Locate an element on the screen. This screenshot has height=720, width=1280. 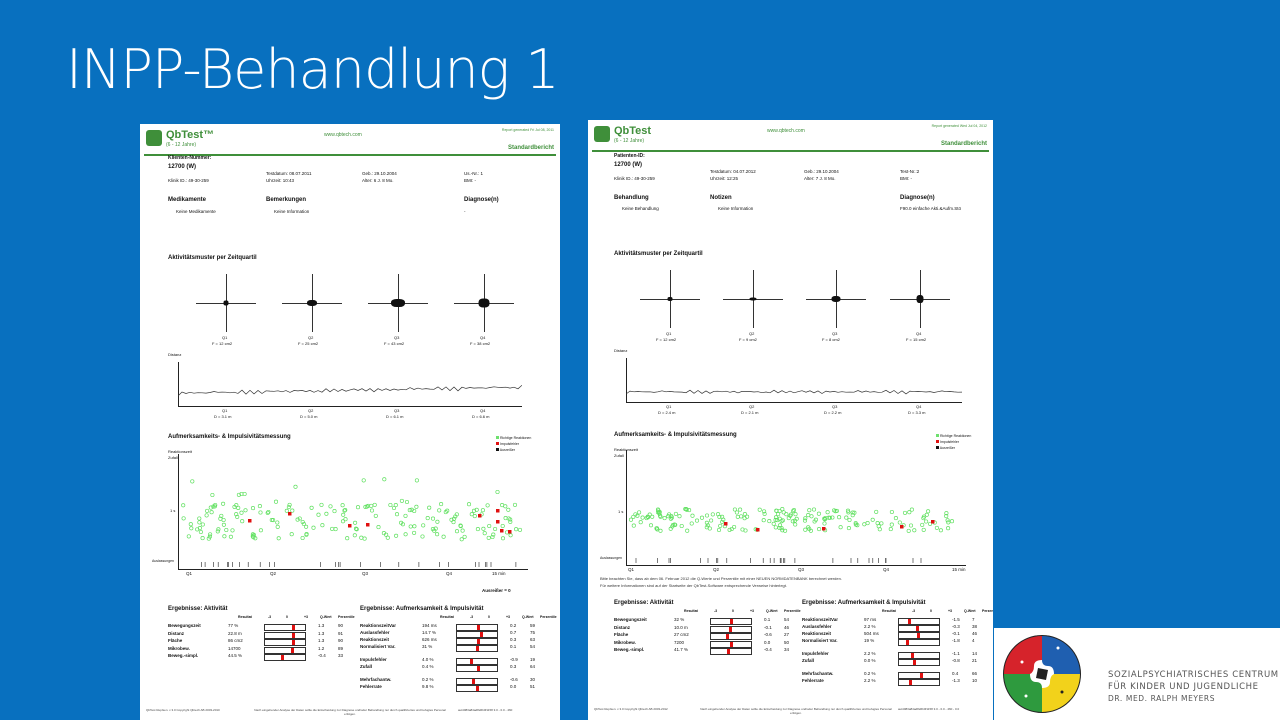
quartile-label: Q4 is located at coordinates (919, 333).